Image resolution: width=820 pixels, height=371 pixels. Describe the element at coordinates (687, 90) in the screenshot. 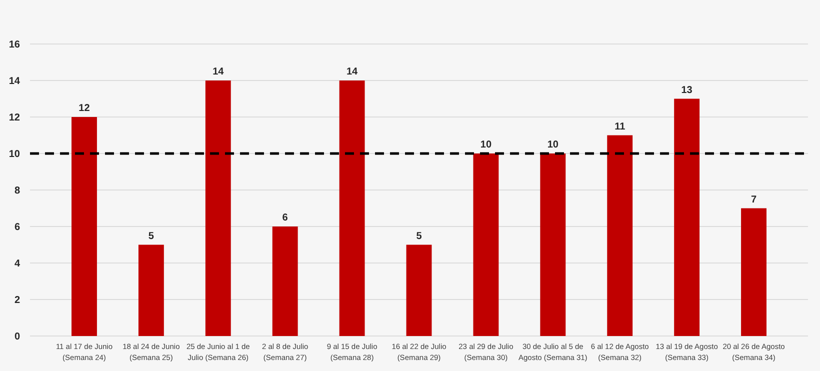

I see `data-label: 13` at that location.